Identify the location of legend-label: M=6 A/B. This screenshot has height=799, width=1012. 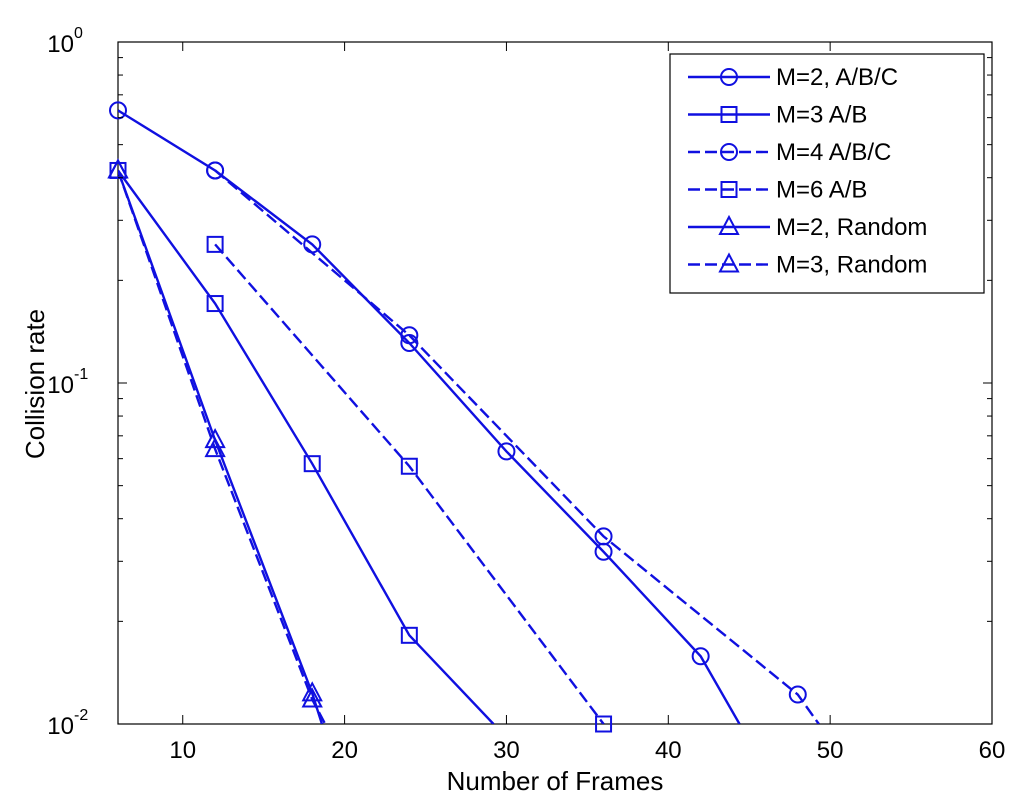
(821, 190).